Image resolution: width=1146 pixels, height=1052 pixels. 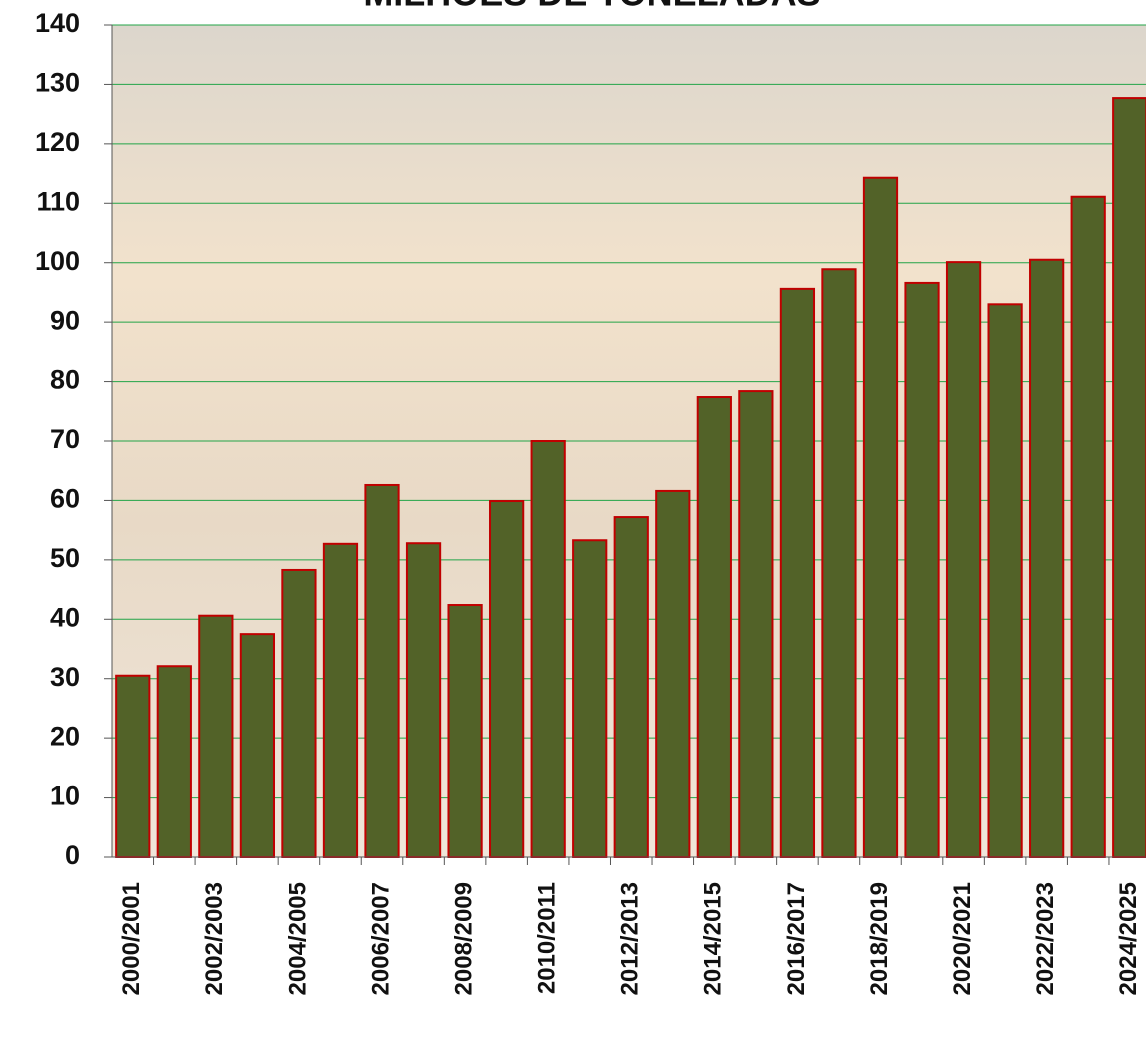 I want to click on y-tick-label: 120, so click(x=57, y=142).